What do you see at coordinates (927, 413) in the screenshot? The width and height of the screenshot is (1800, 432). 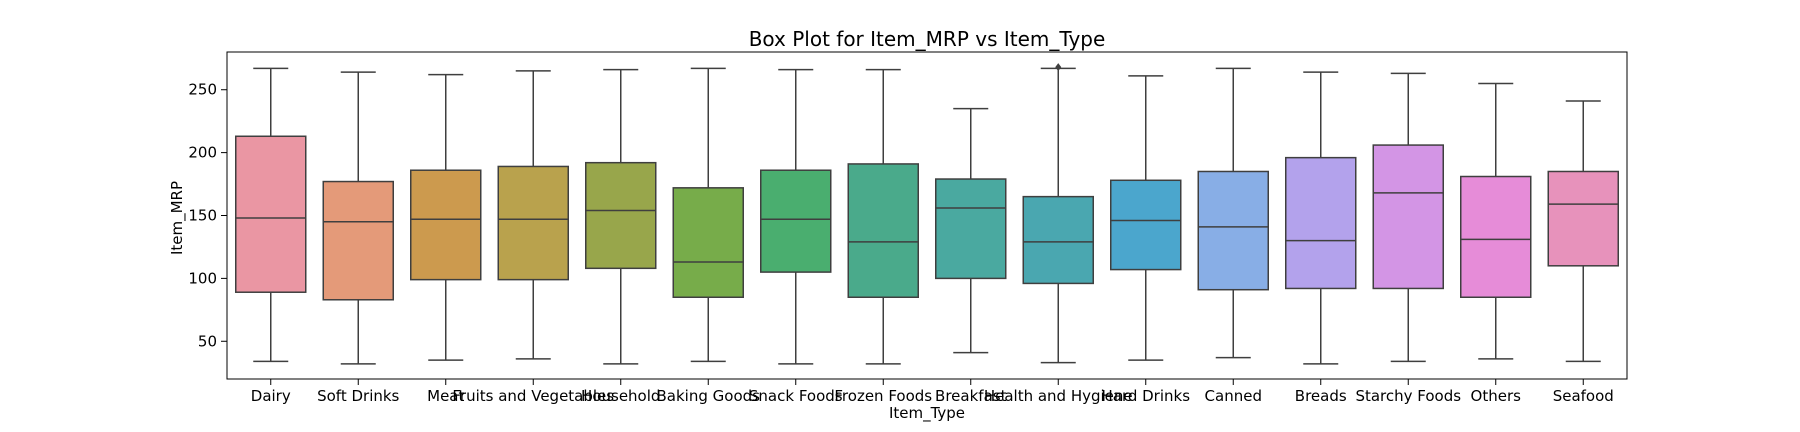 I see `x-axis-title: Item_Type` at bounding box center [927, 413].